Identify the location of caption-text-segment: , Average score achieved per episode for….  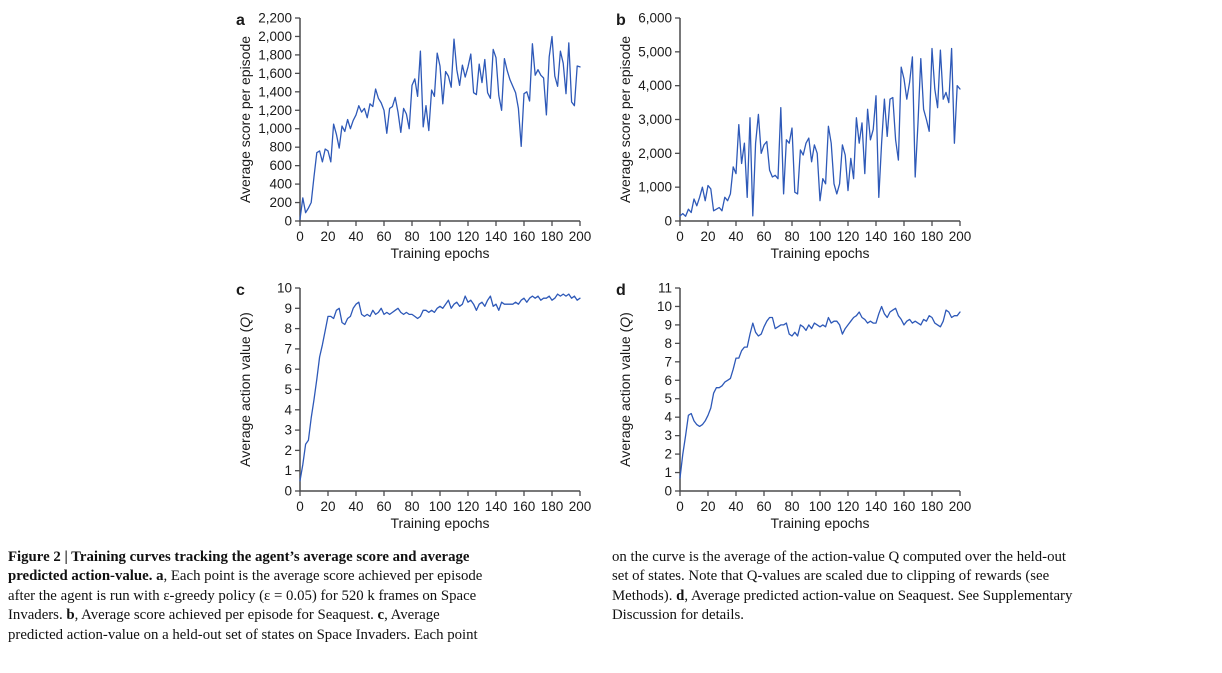
(226, 615).